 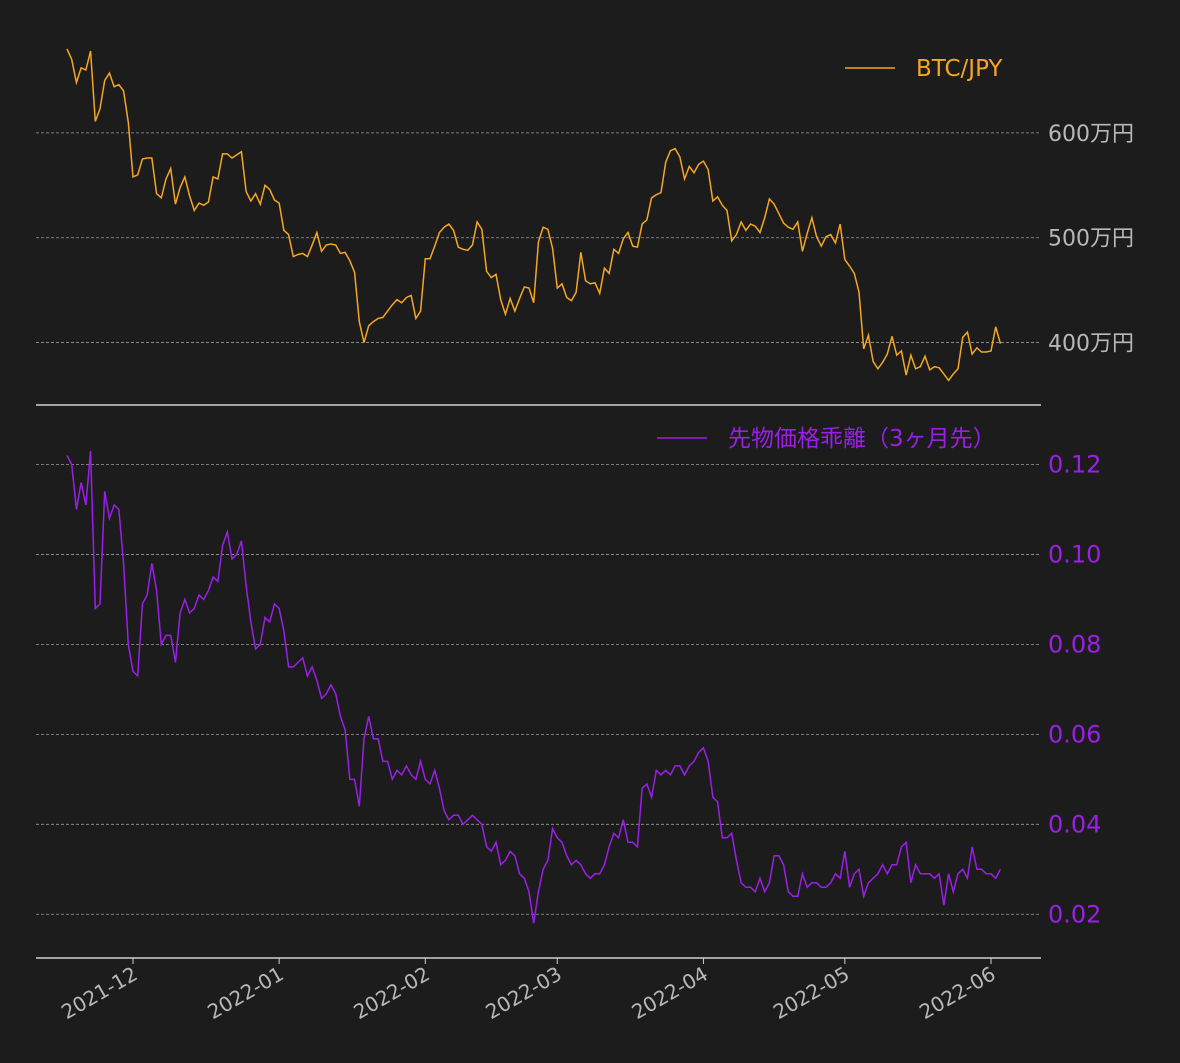 I want to click on btc-legend: BTC/JPY, so click(x=924, y=69).